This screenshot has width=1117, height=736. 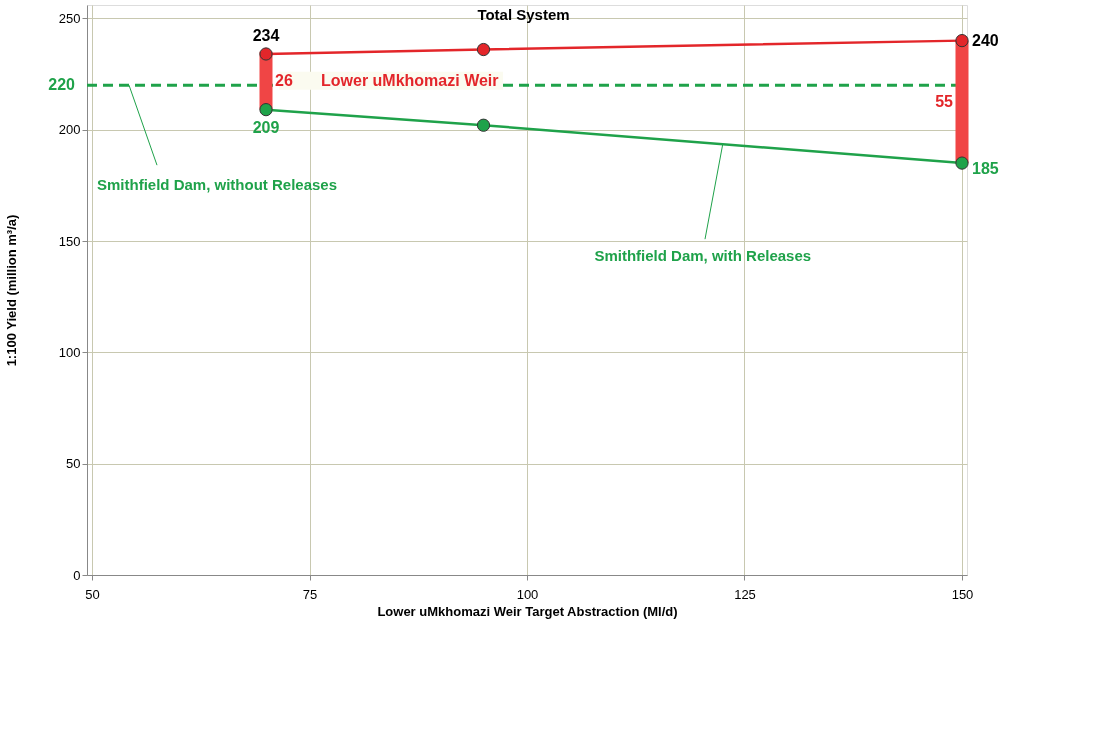 What do you see at coordinates (527, 611) in the screenshot?
I see `x-axis-title: Lower uMkhomazi Weir Target Abstraction (Ml/d)` at bounding box center [527, 611].